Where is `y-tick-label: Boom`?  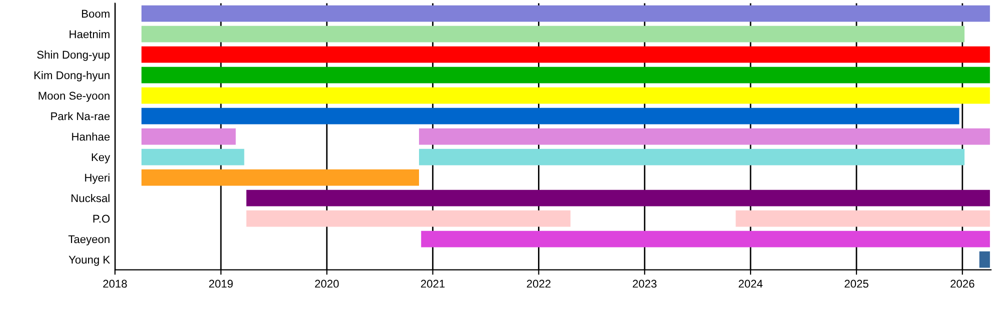 y-tick-label: Boom is located at coordinates (96, 14).